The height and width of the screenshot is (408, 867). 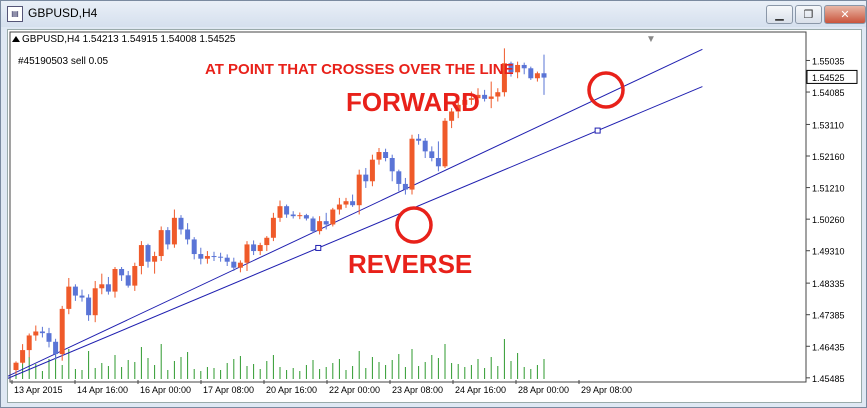 I want to click on close-button: ✕, so click(x=845, y=14).